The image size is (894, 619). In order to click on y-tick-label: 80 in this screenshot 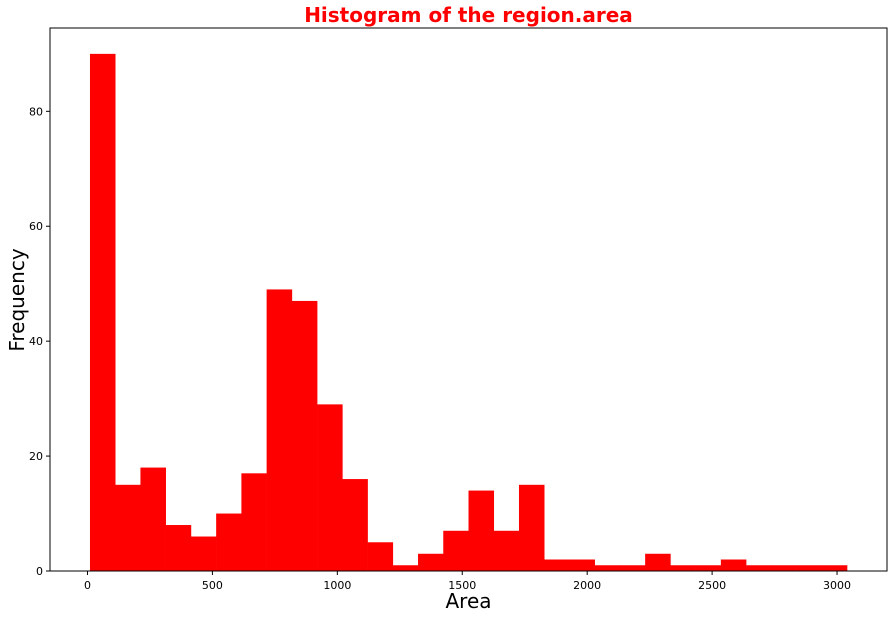, I will do `click(36, 111)`.